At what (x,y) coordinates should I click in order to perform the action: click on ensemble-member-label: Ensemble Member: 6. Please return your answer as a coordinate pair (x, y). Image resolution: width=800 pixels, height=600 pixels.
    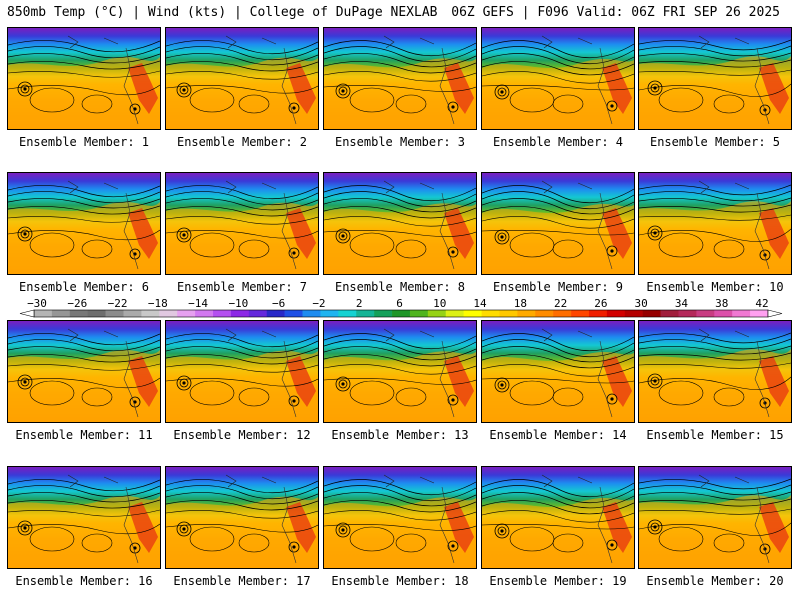
    Looking at the image, I should click on (84, 287).